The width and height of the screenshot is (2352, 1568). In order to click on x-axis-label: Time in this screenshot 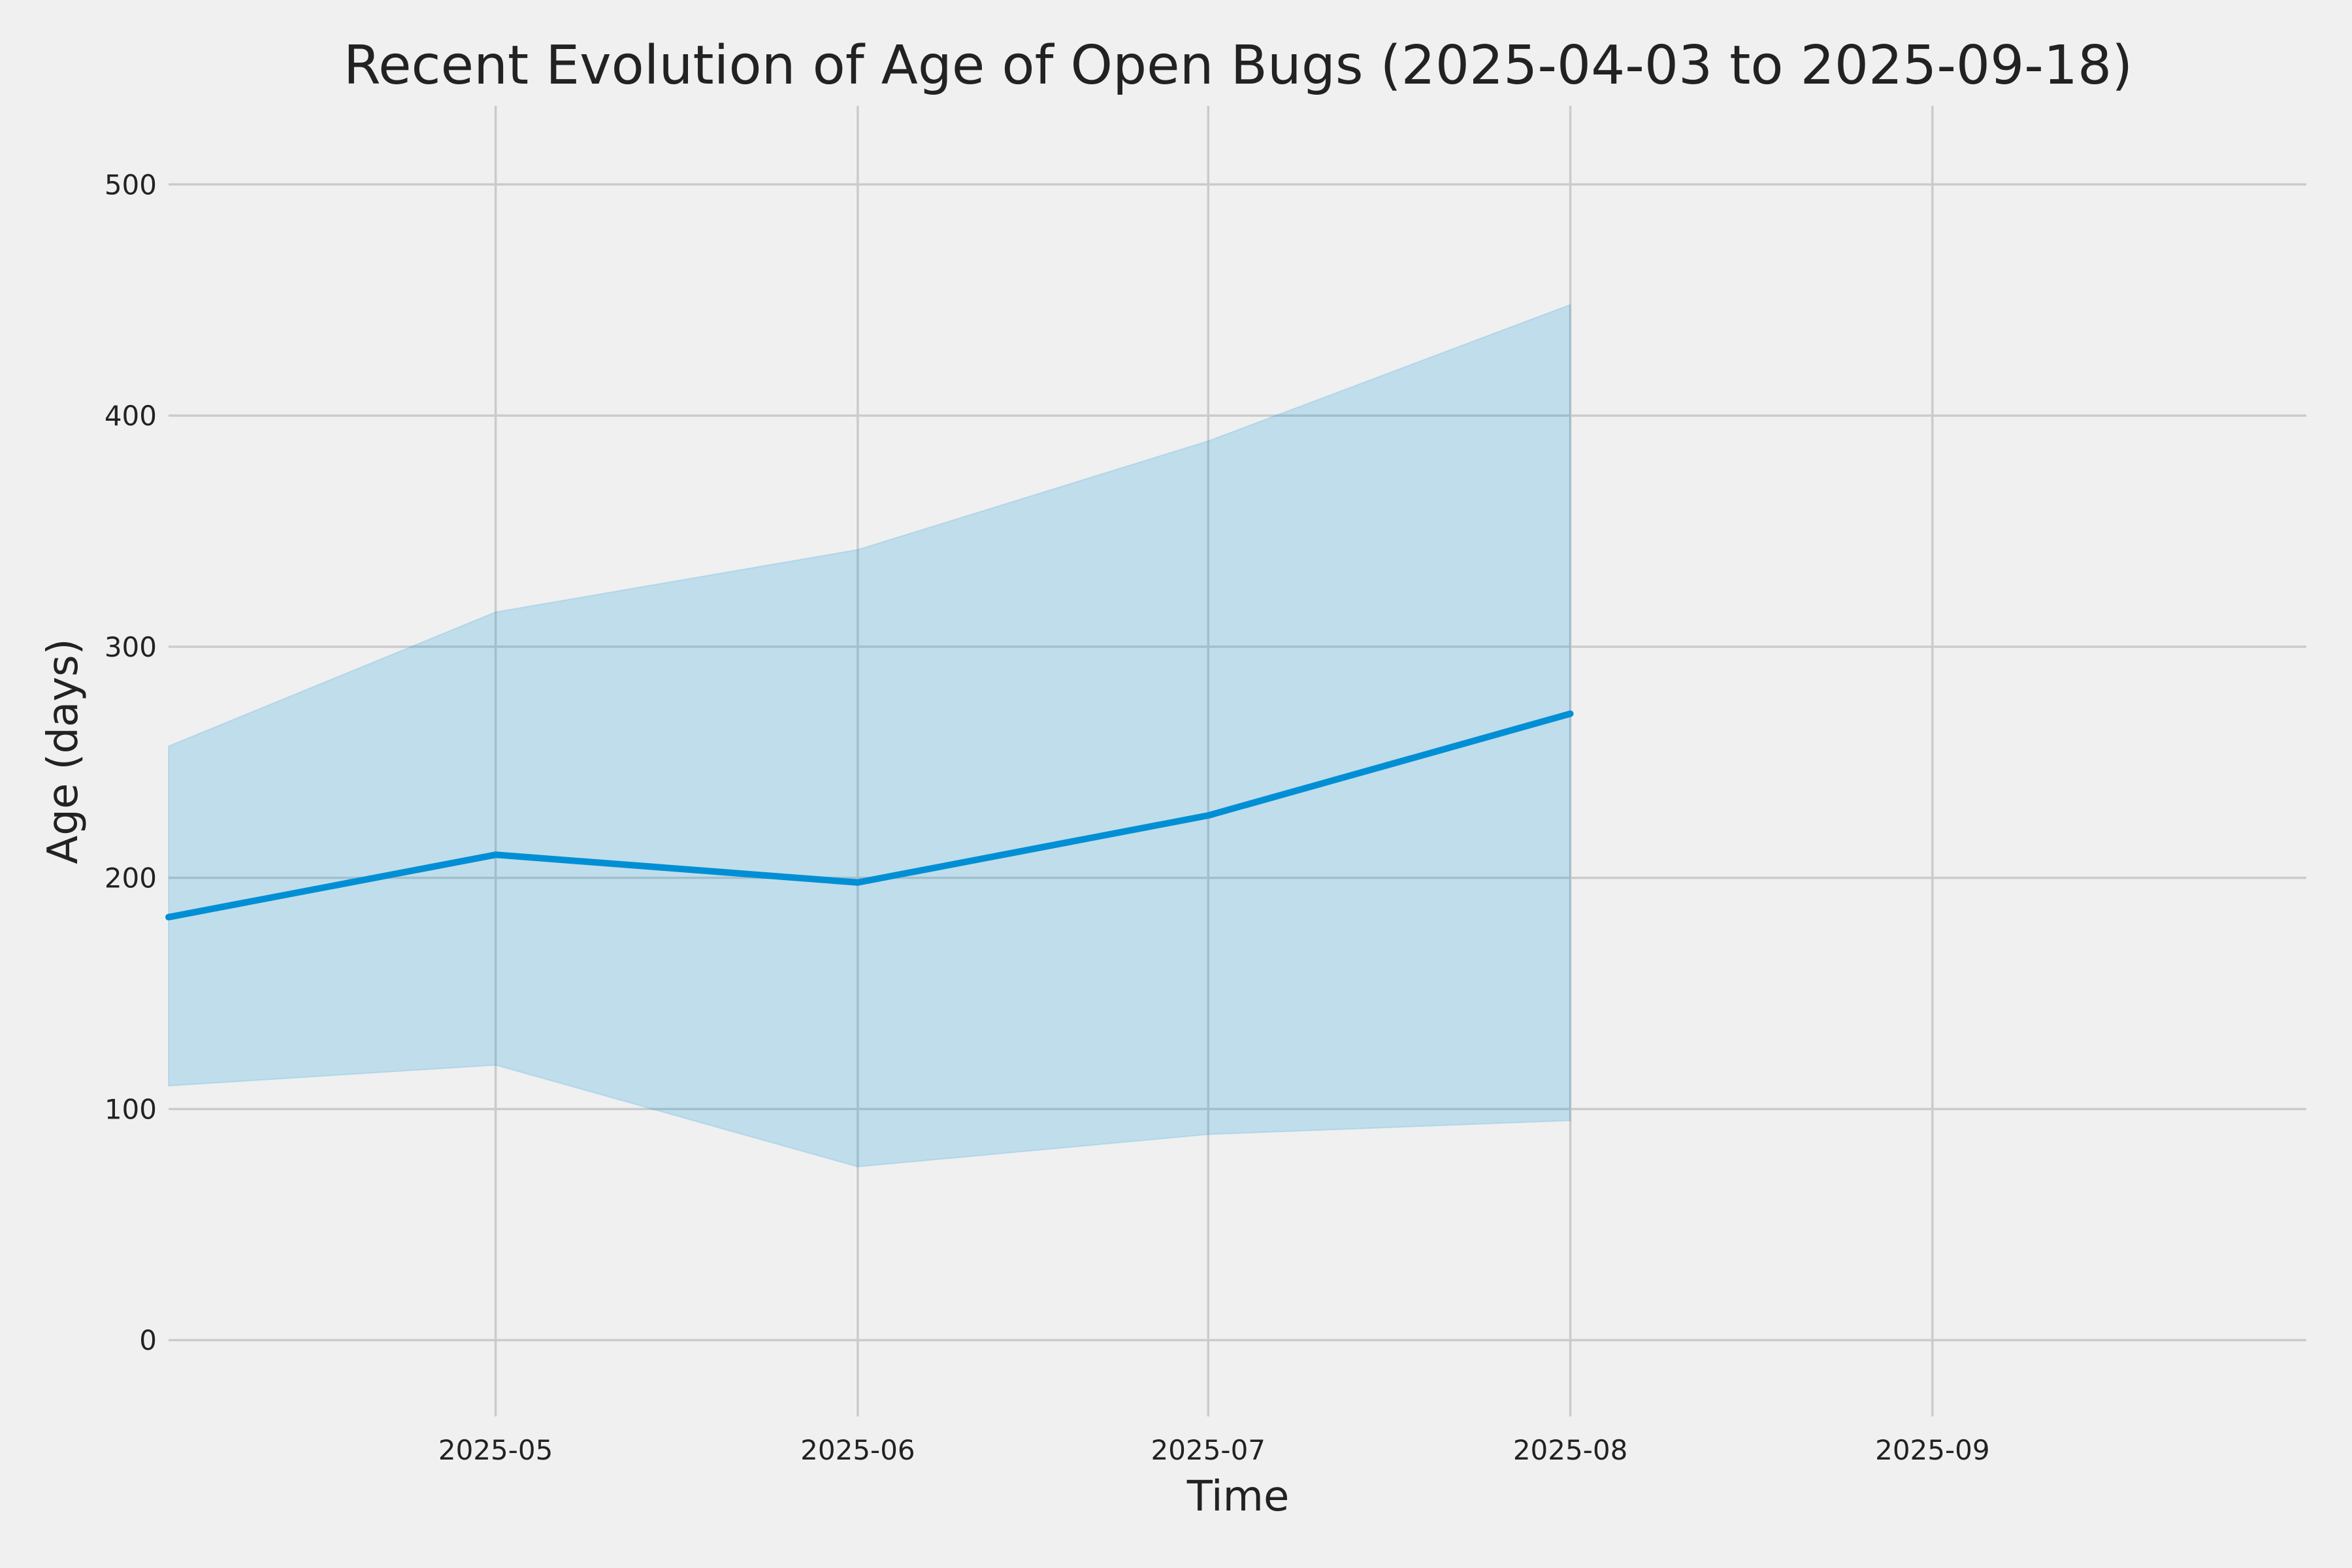, I will do `click(1238, 1497)`.